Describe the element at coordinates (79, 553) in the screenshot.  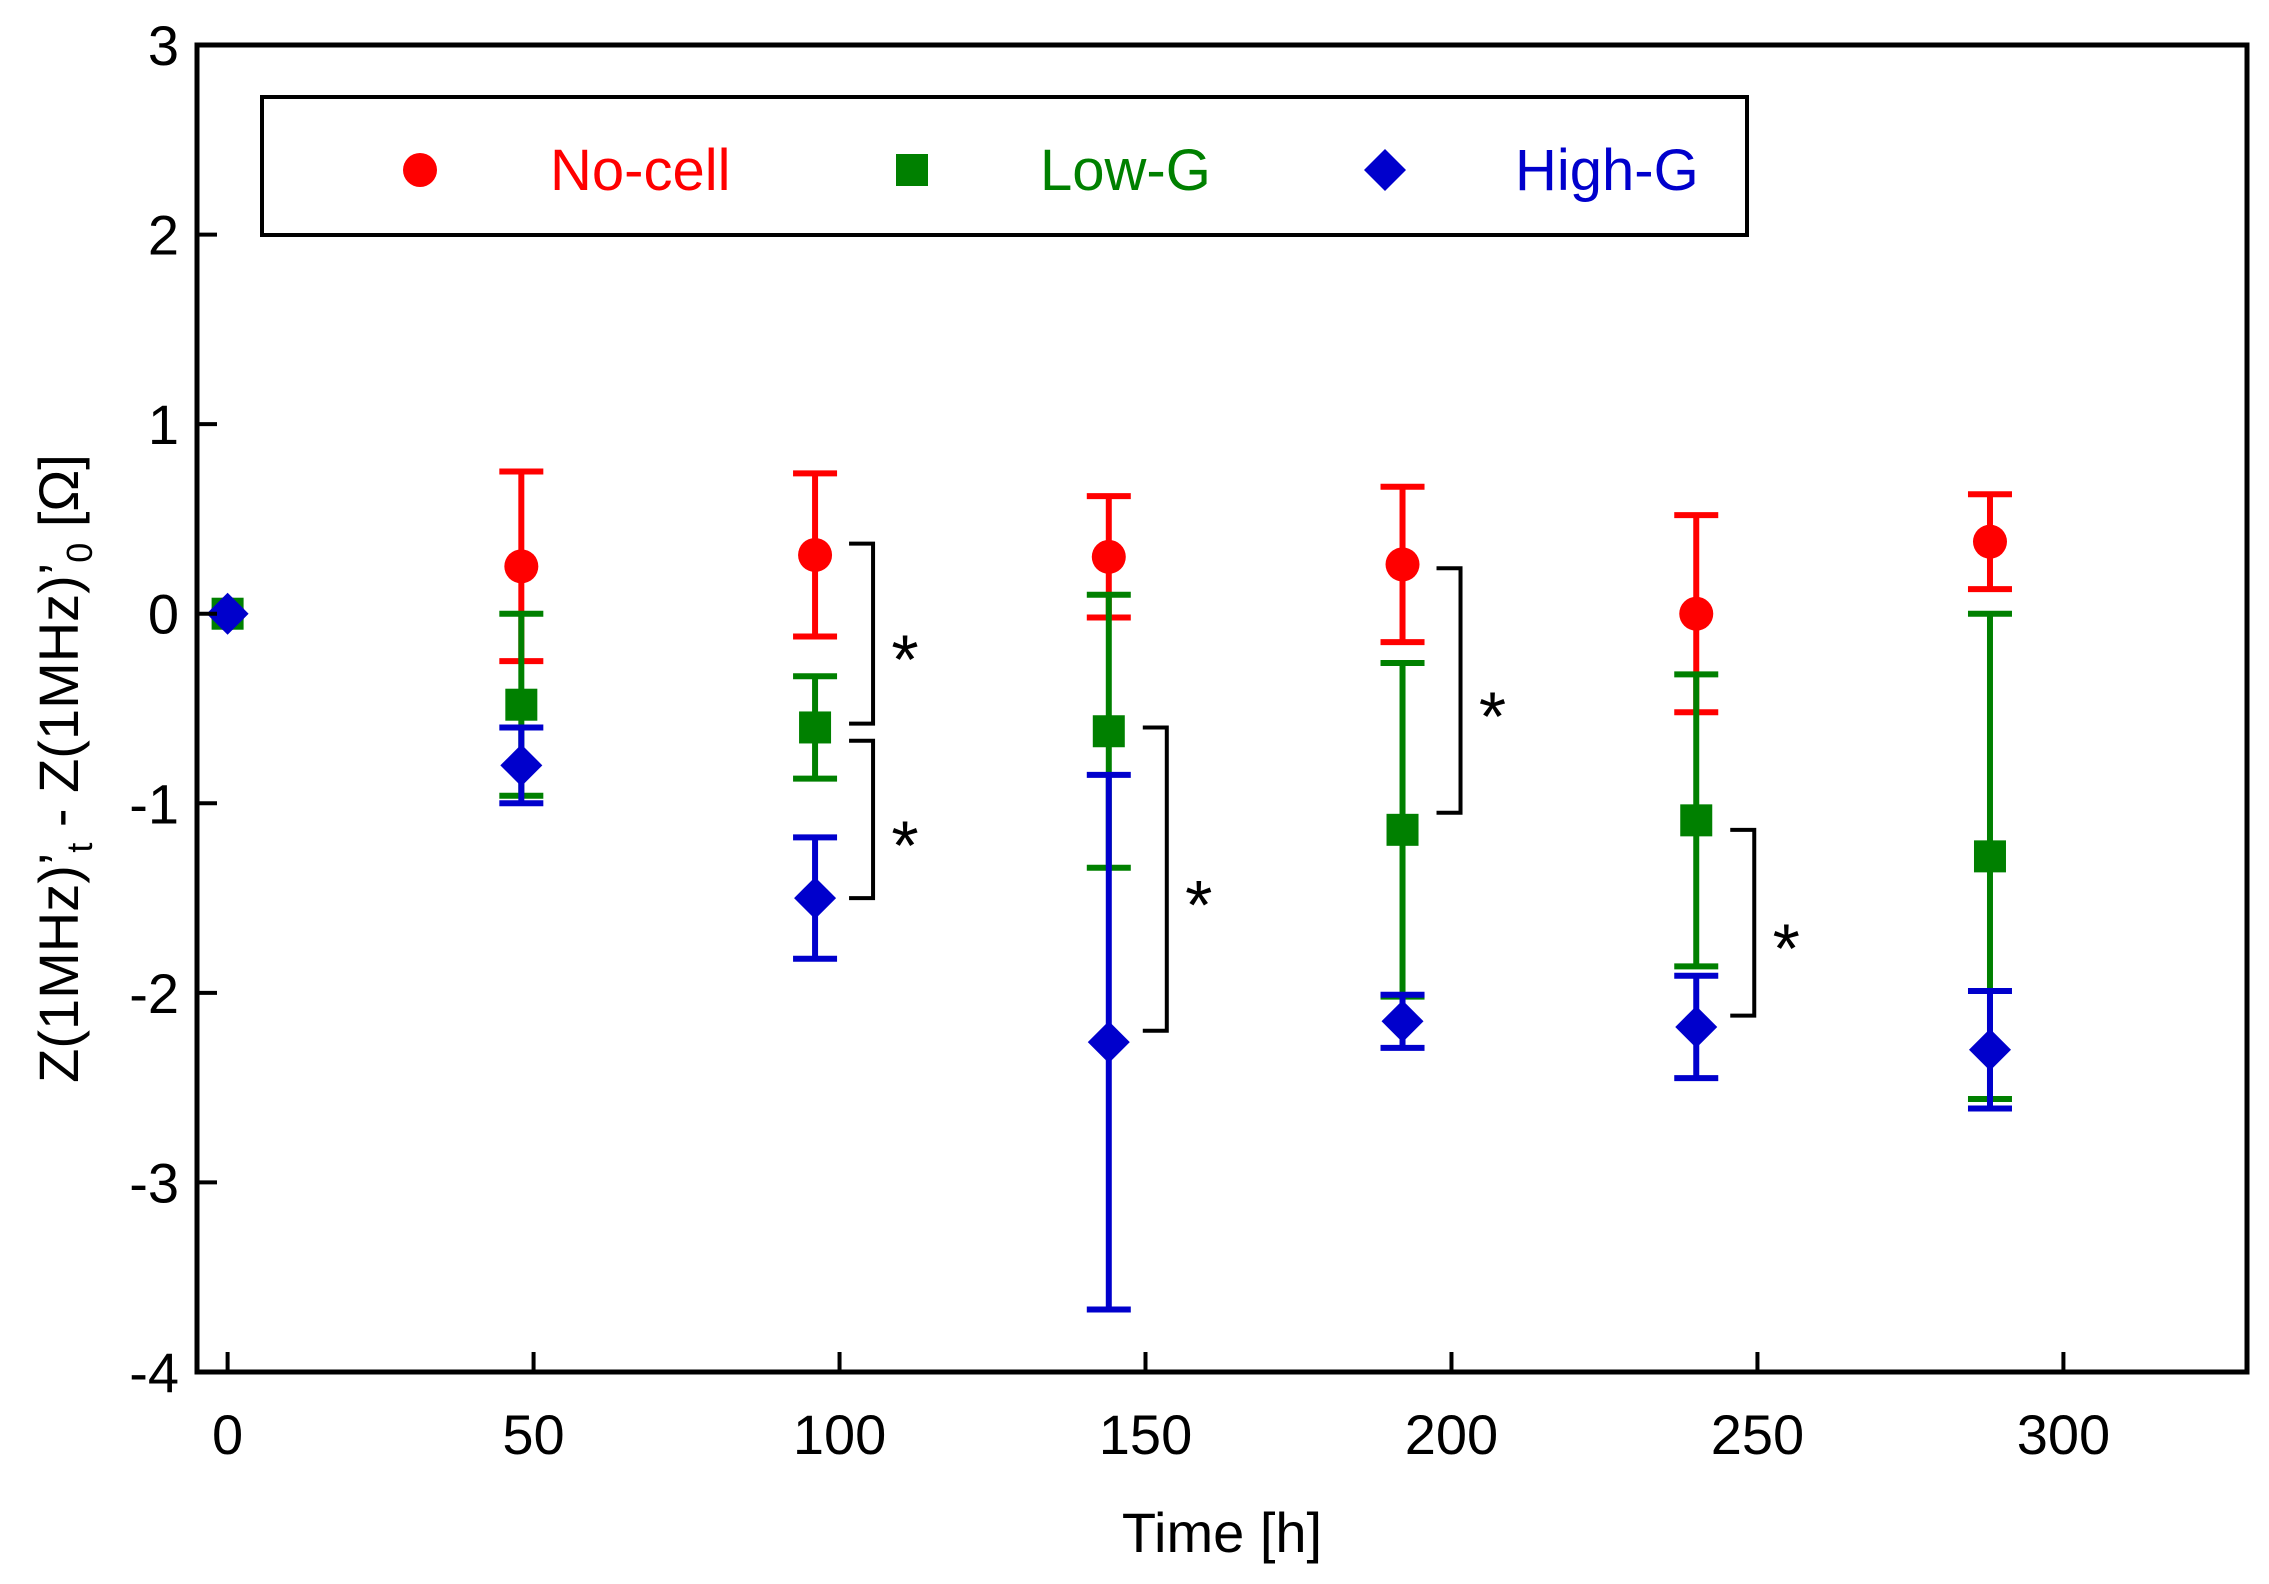
I see `y-axis-title-sub-0: 0` at that location.